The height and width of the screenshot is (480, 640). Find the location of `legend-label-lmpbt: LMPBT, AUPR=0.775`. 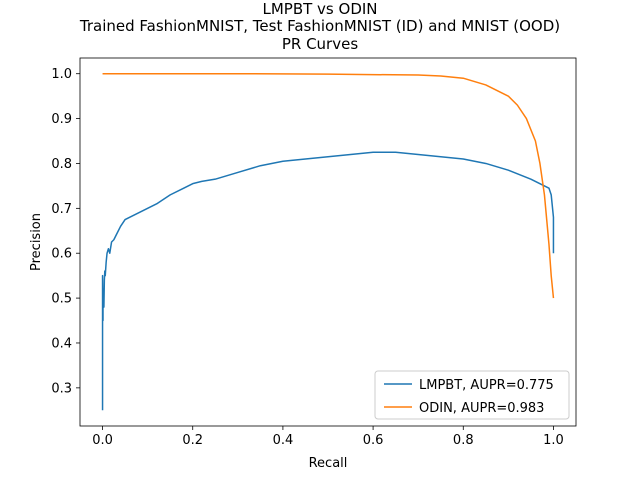

legend-label-lmpbt: LMPBT, AUPR=0.775 is located at coordinates (486, 385).